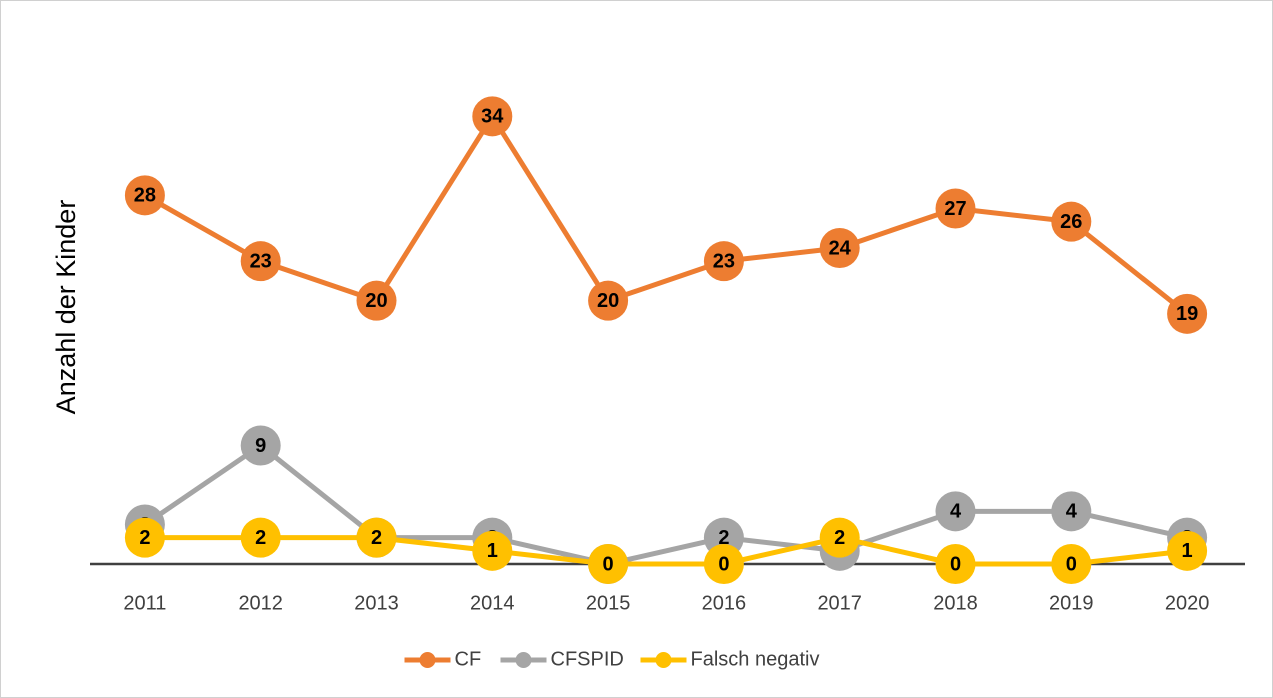 This screenshot has height=698, width=1273. I want to click on data-label: 27, so click(955, 209).